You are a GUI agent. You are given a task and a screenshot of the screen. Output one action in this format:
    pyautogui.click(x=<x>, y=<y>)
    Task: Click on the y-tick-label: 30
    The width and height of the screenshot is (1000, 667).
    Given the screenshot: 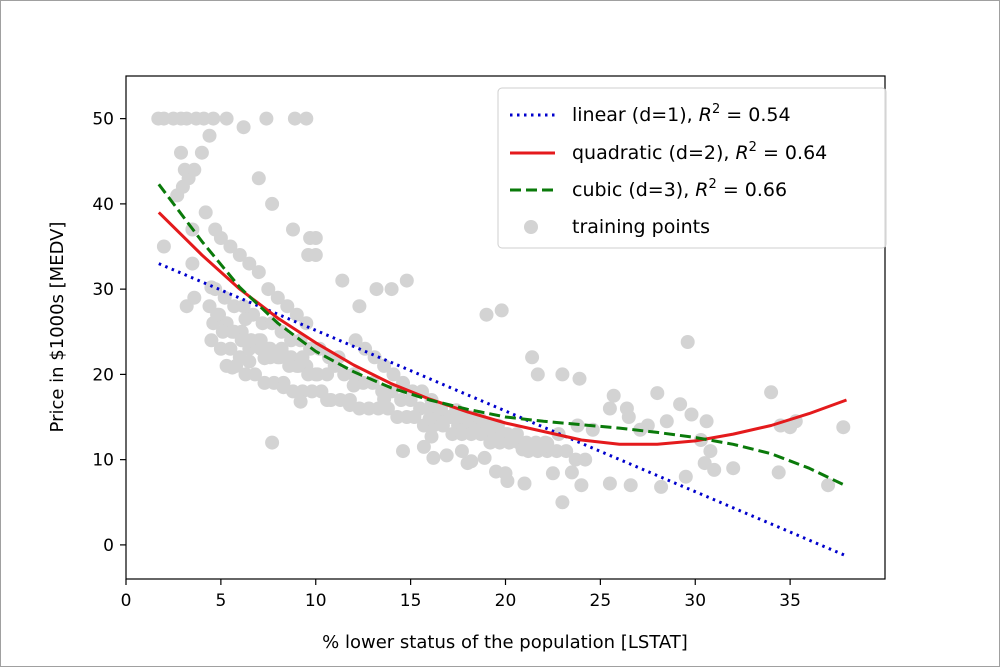 What is the action you would take?
    pyautogui.click(x=103, y=290)
    